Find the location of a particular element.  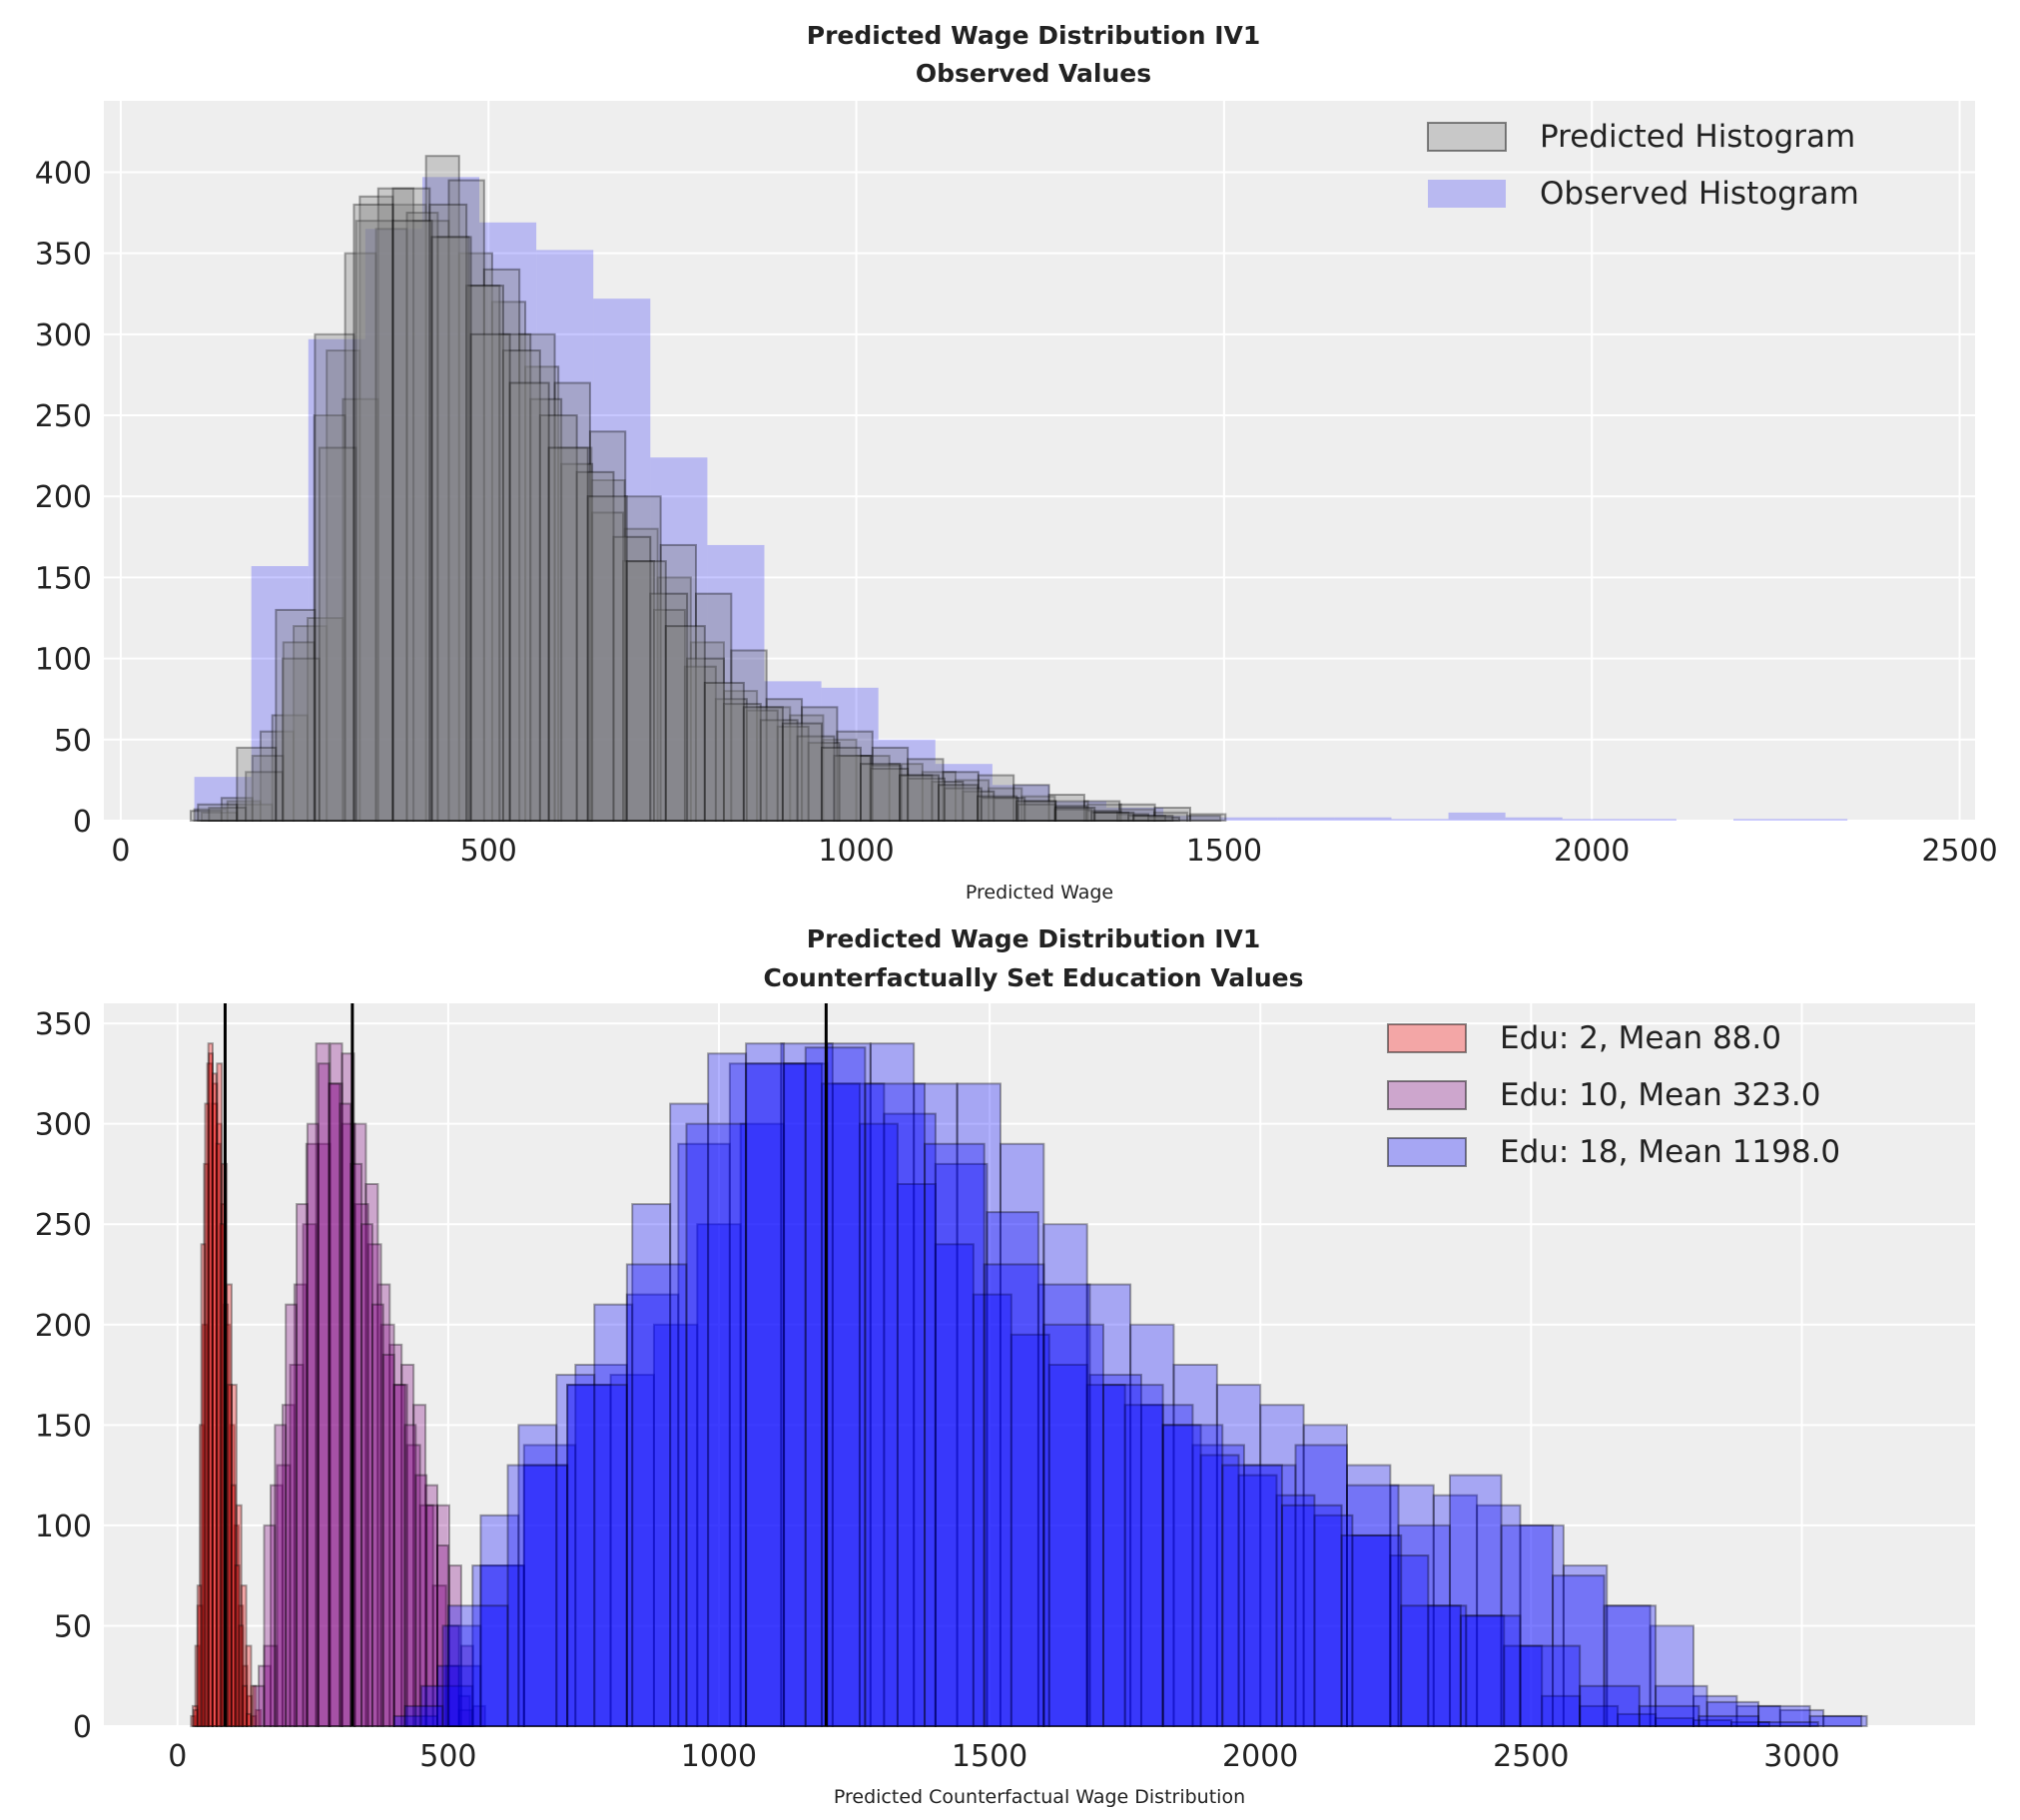

top-x-axis-label: Predicted Wage is located at coordinates (1039, 893).